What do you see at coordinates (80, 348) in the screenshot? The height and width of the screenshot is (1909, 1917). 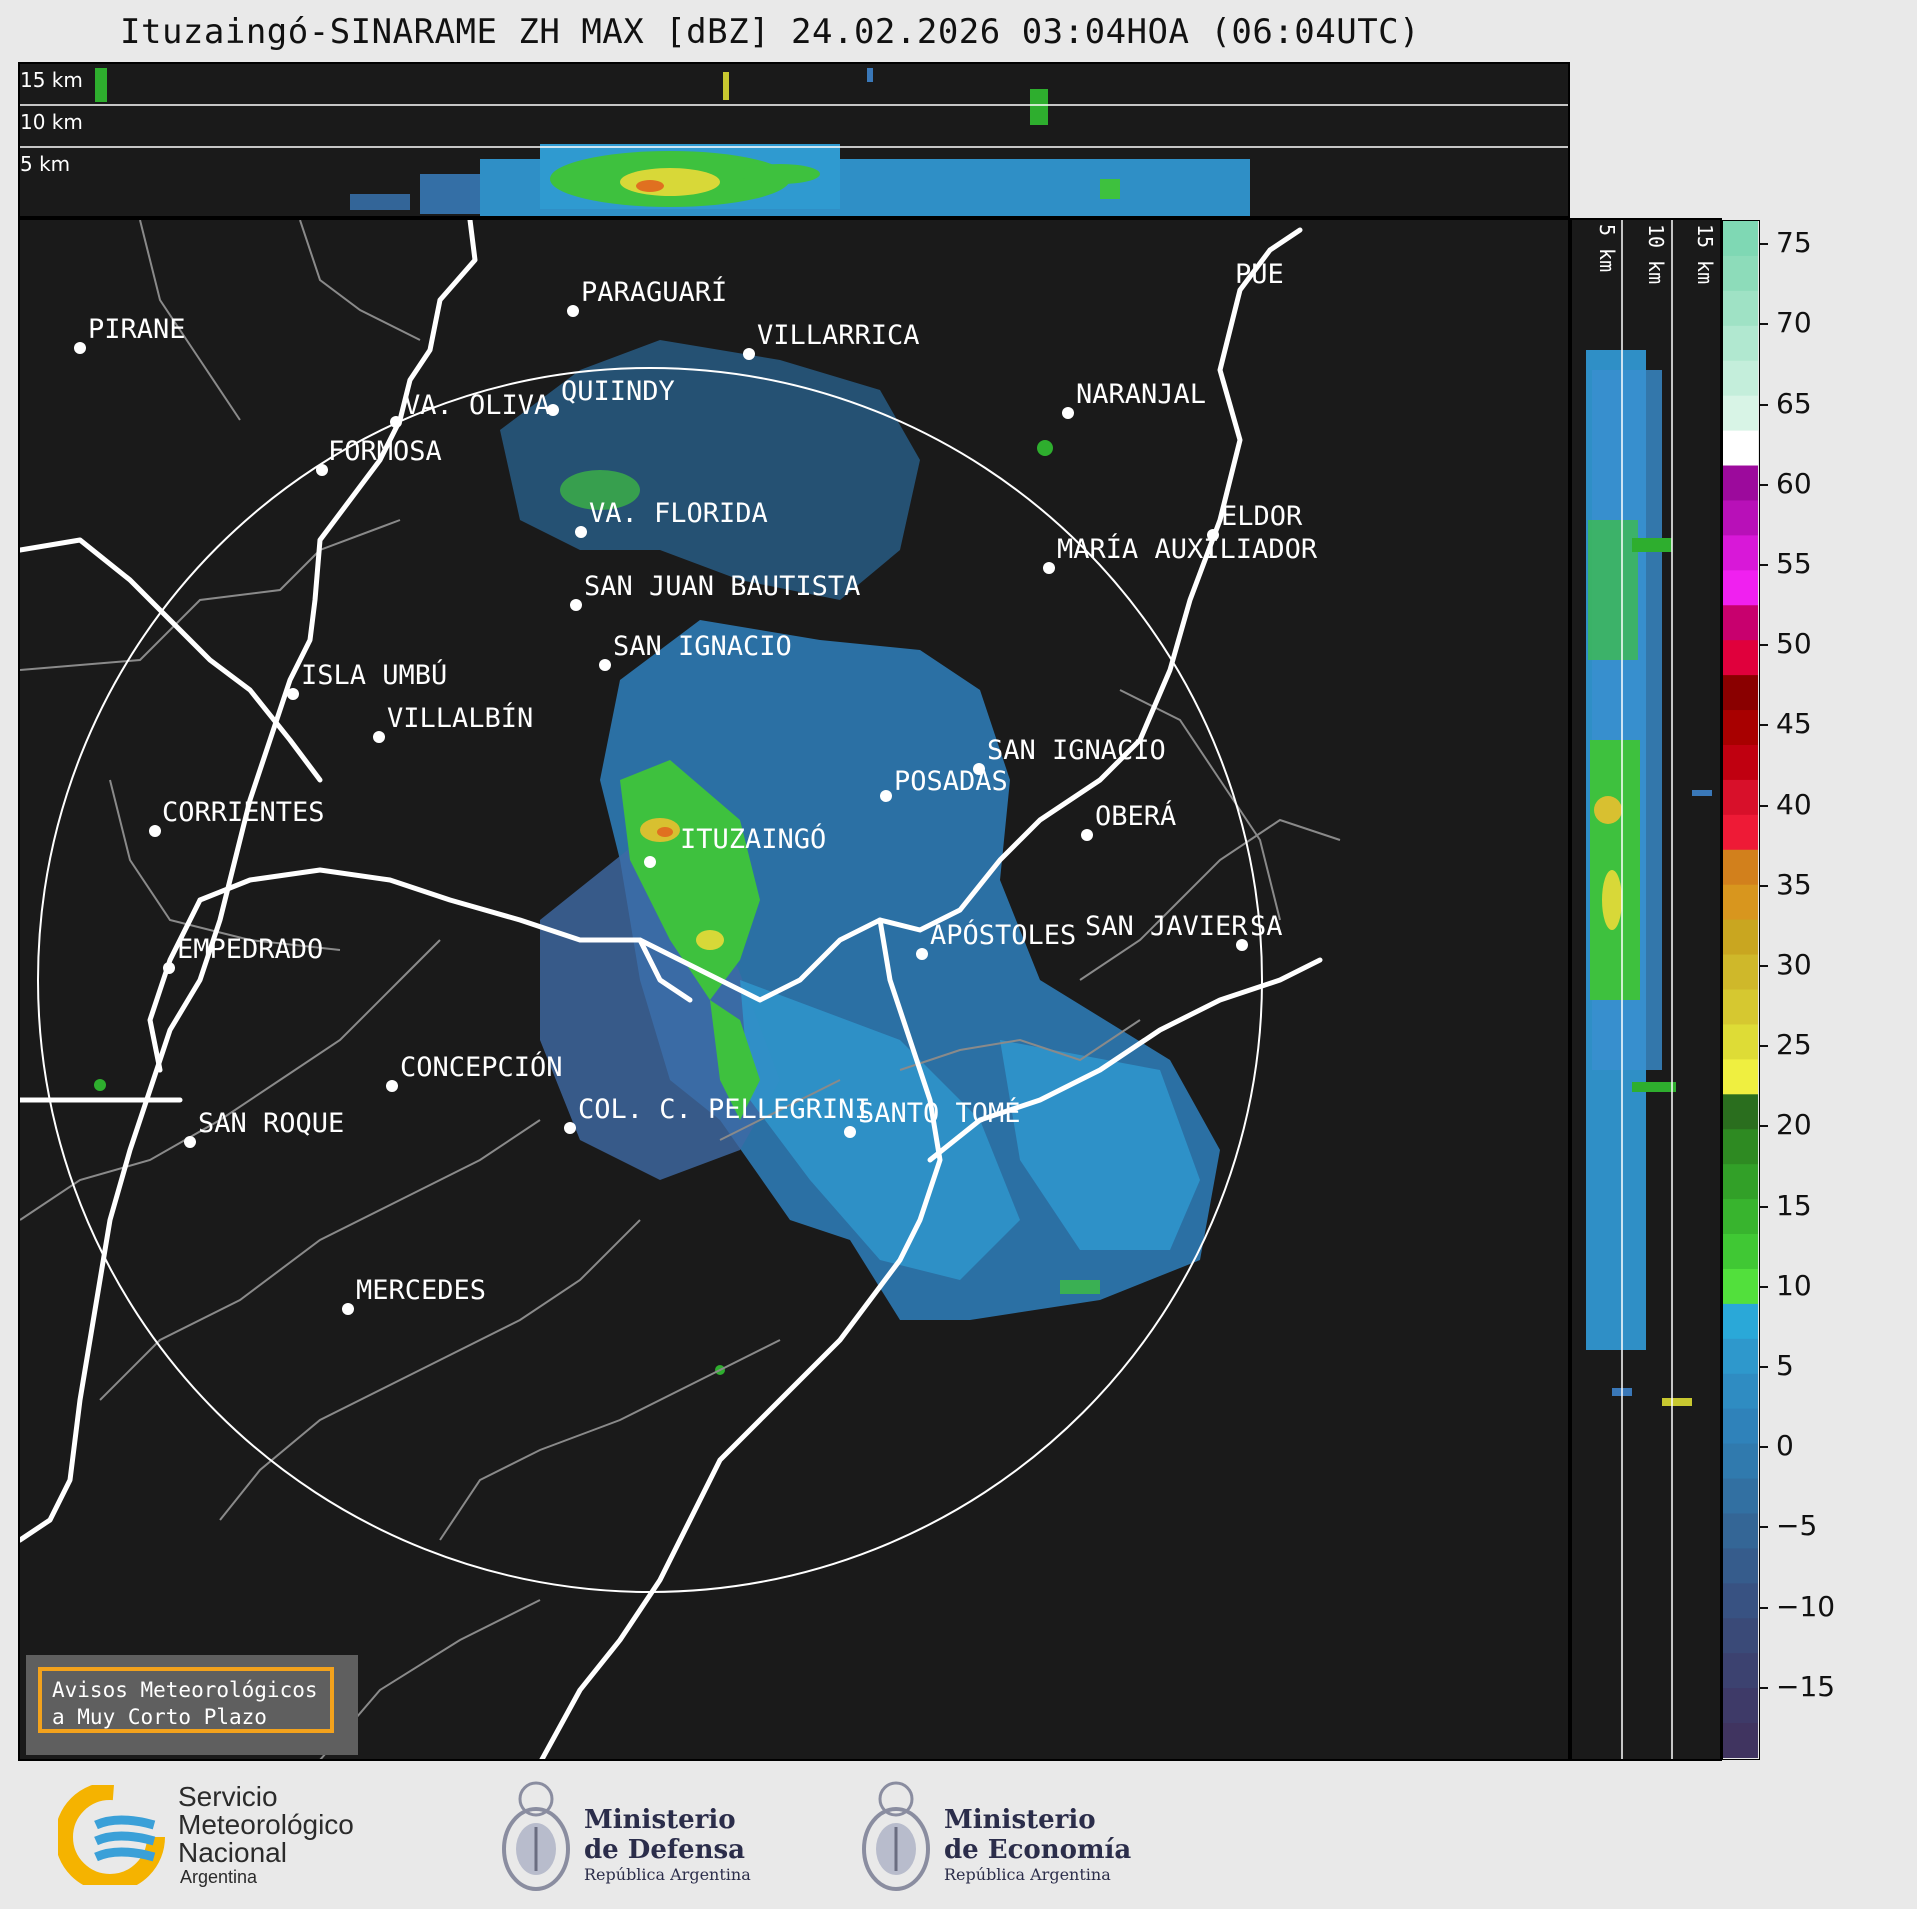 I see `city-marker-pirane` at bounding box center [80, 348].